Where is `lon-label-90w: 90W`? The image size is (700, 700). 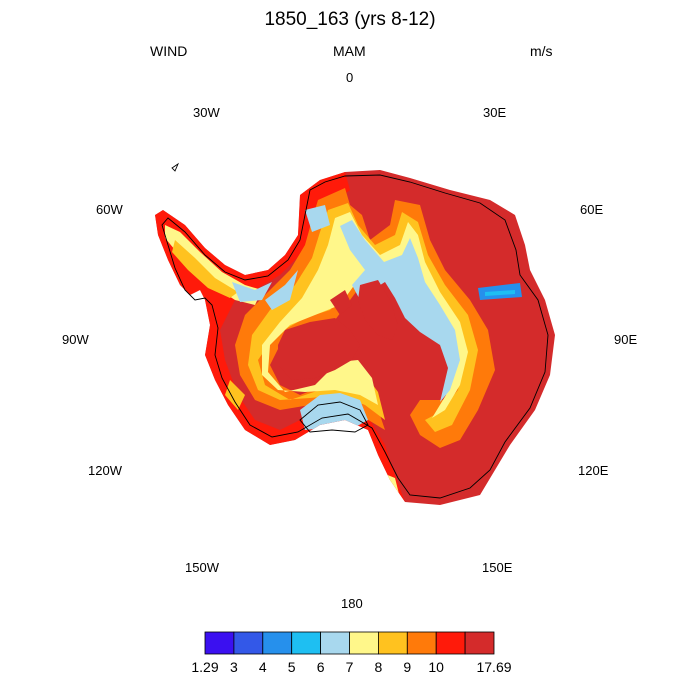 lon-label-90w: 90W is located at coordinates (75, 339).